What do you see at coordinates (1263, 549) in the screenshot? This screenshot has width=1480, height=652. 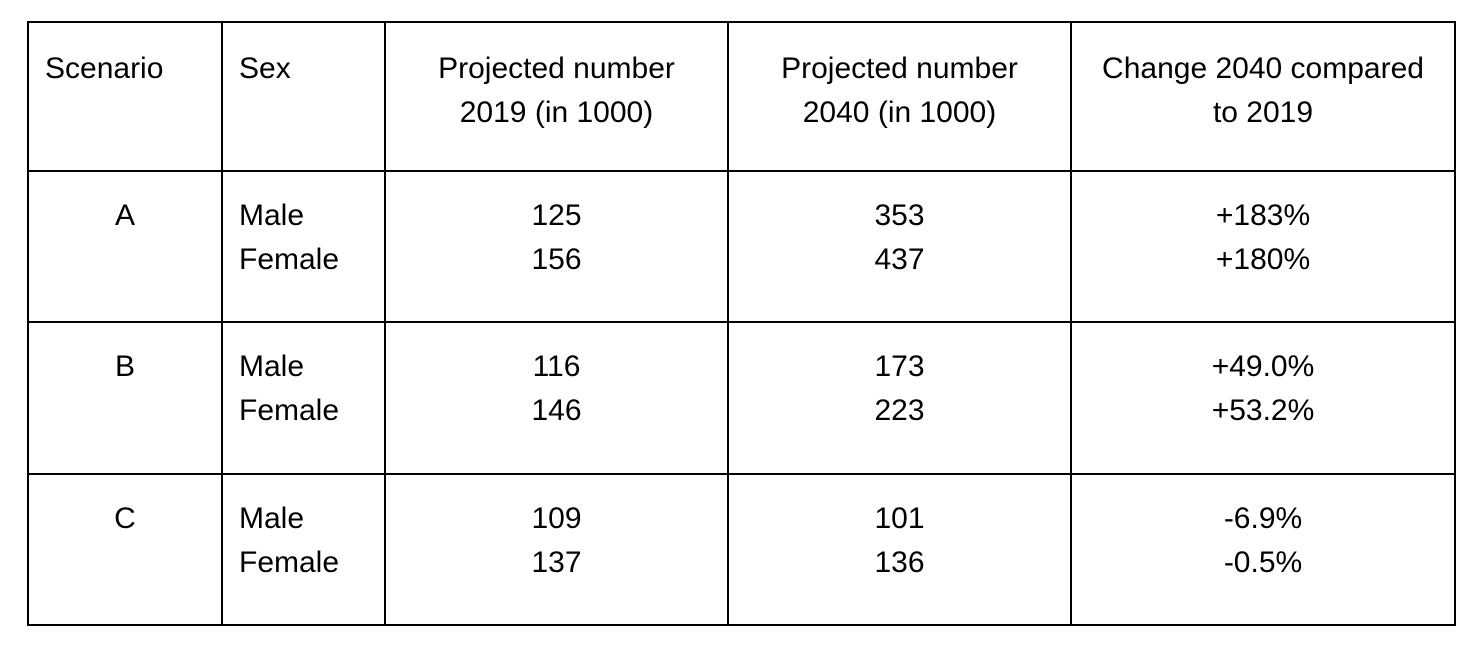 I see `change-cell: -6.9% -0.5%` at bounding box center [1263, 549].